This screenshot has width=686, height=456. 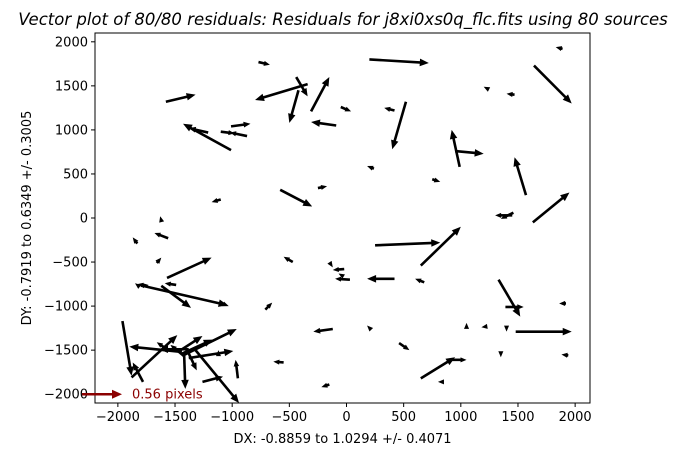 What do you see at coordinates (232, 417) in the screenshot?
I see `x-tick-label: −1000` at bounding box center [232, 417].